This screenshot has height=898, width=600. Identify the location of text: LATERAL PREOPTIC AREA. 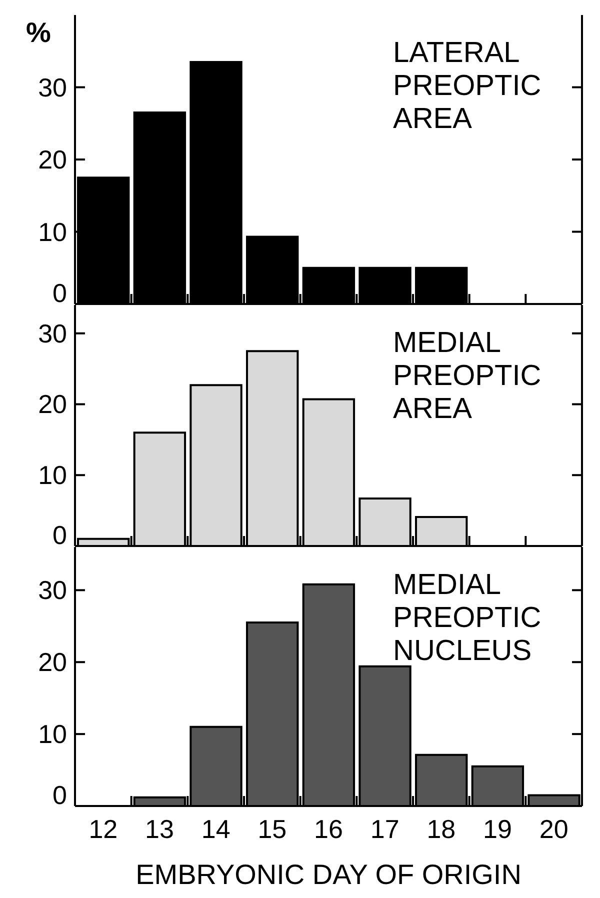
(467, 86).